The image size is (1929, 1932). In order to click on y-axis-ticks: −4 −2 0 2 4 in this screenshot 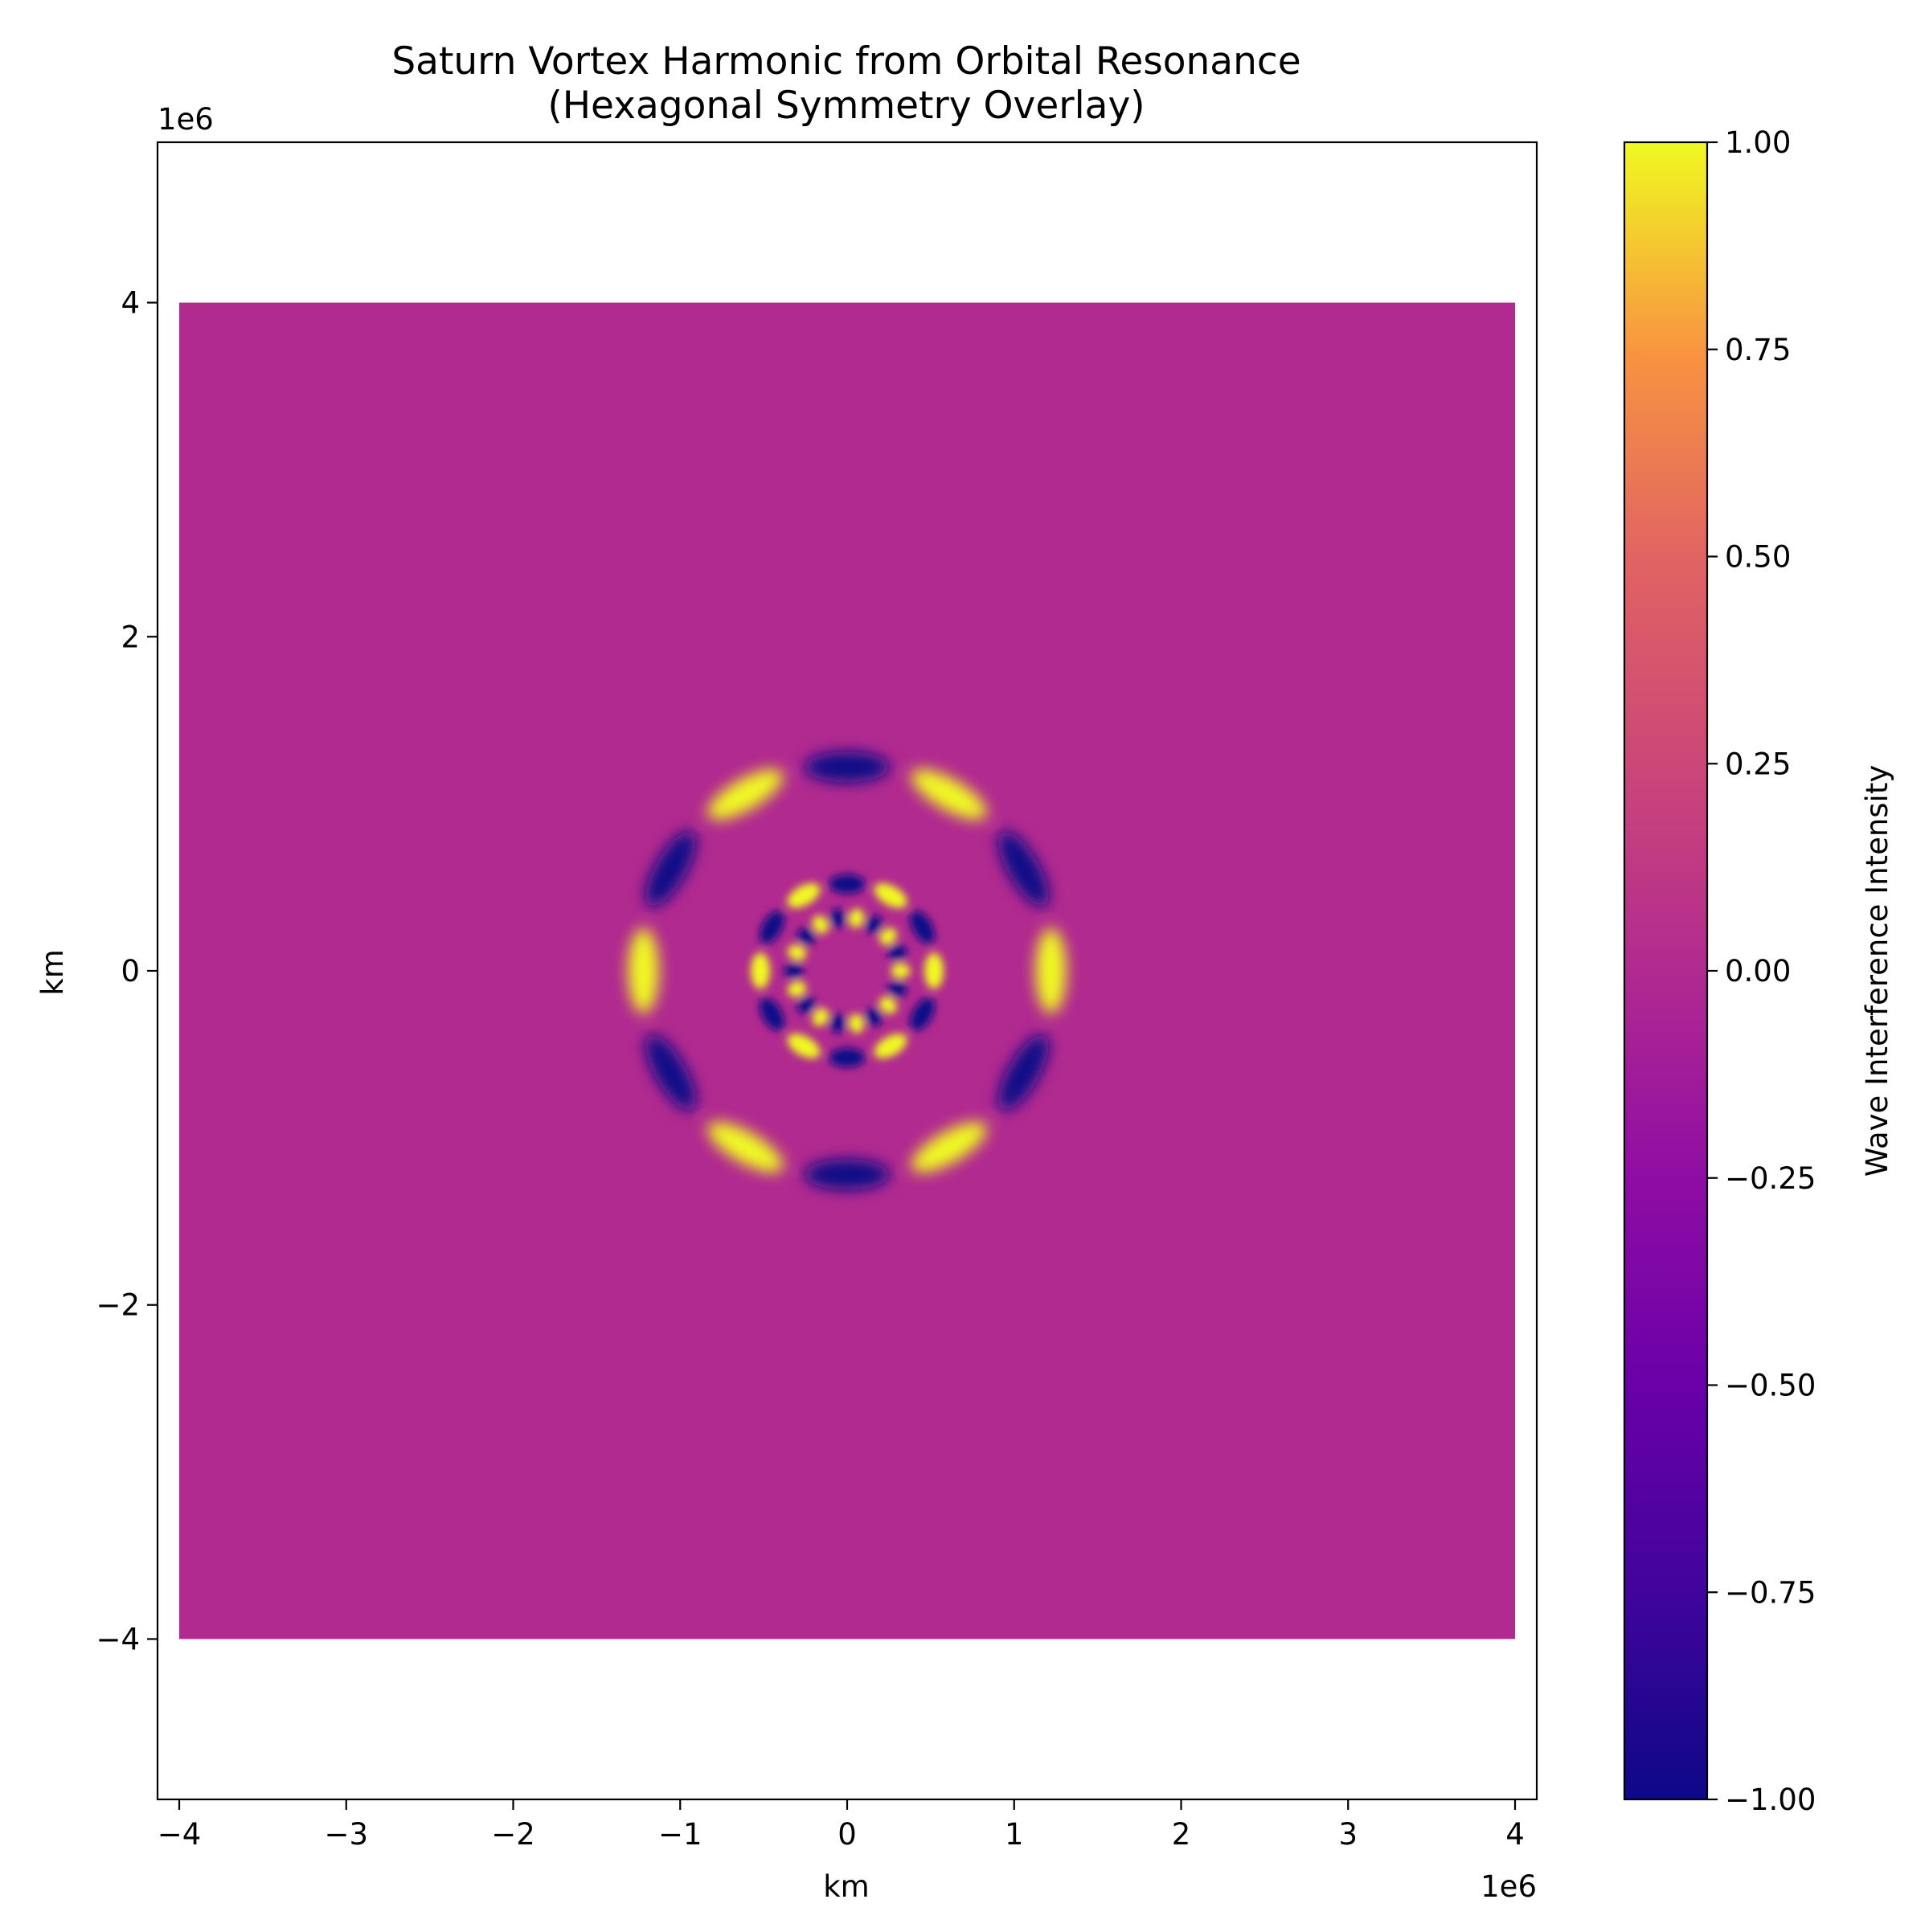, I will do `click(127, 971)`.